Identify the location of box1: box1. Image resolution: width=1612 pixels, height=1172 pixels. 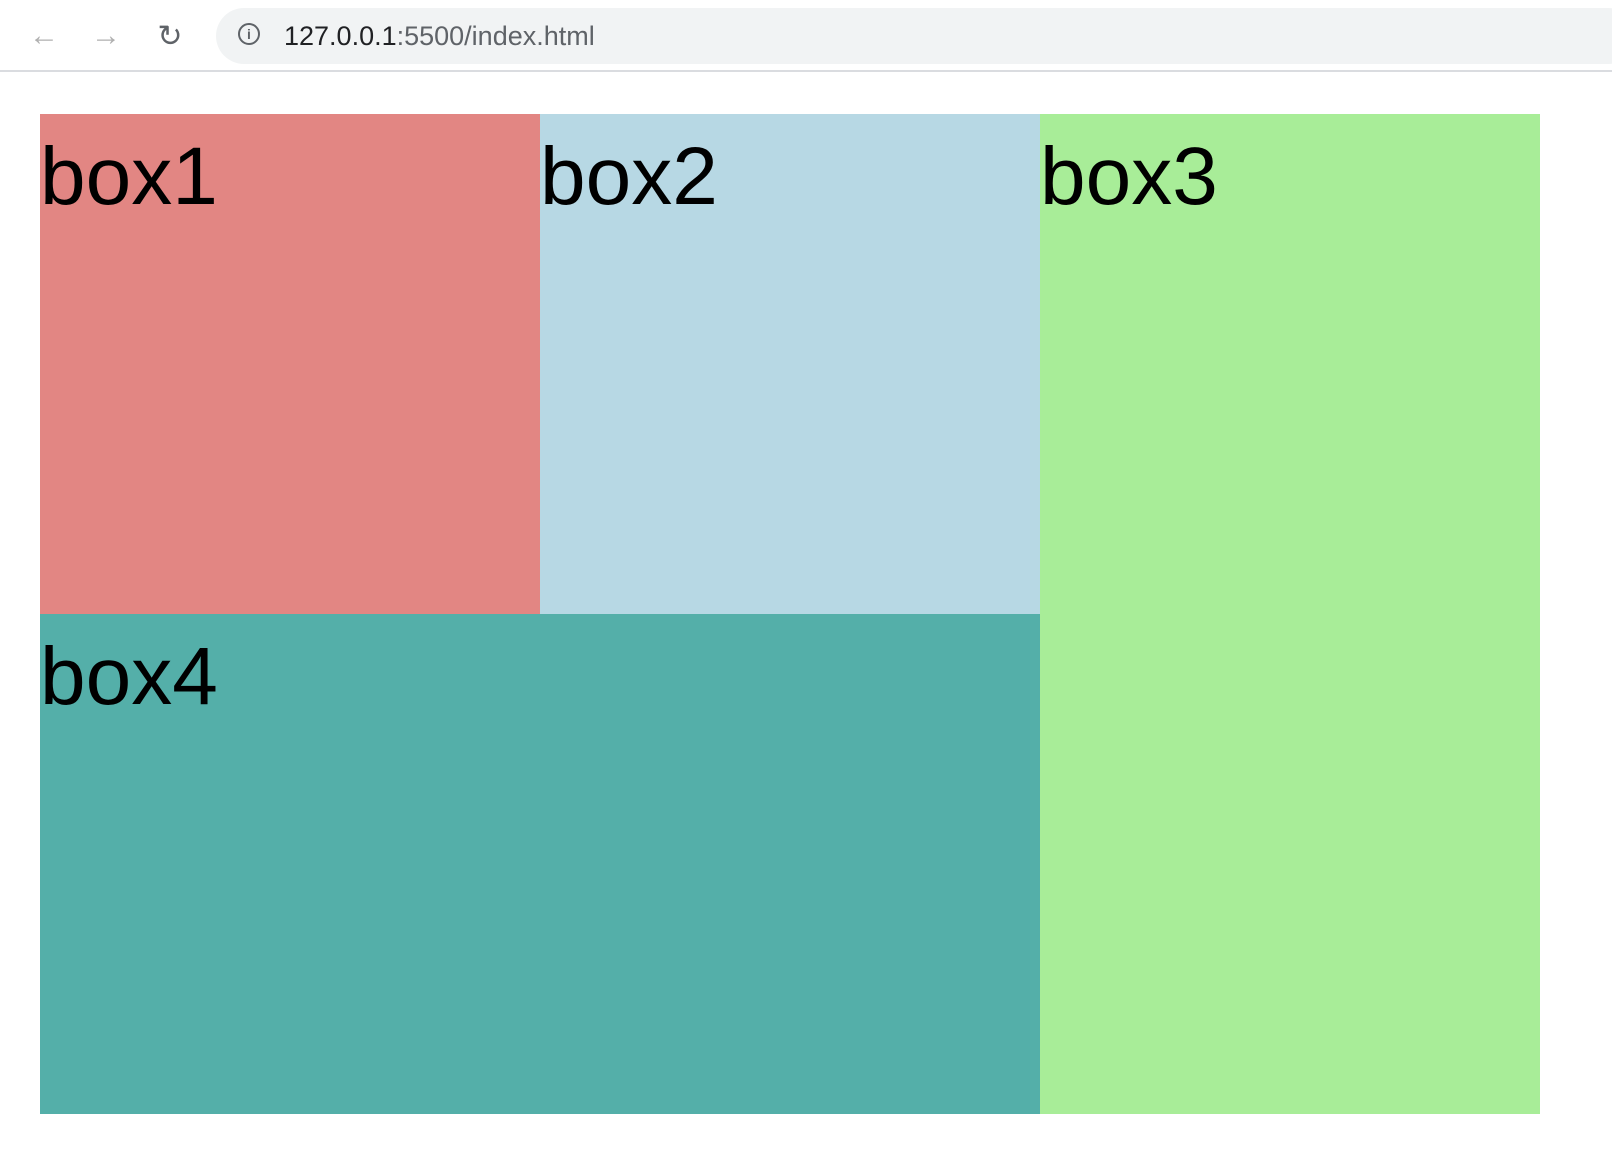
(290, 364).